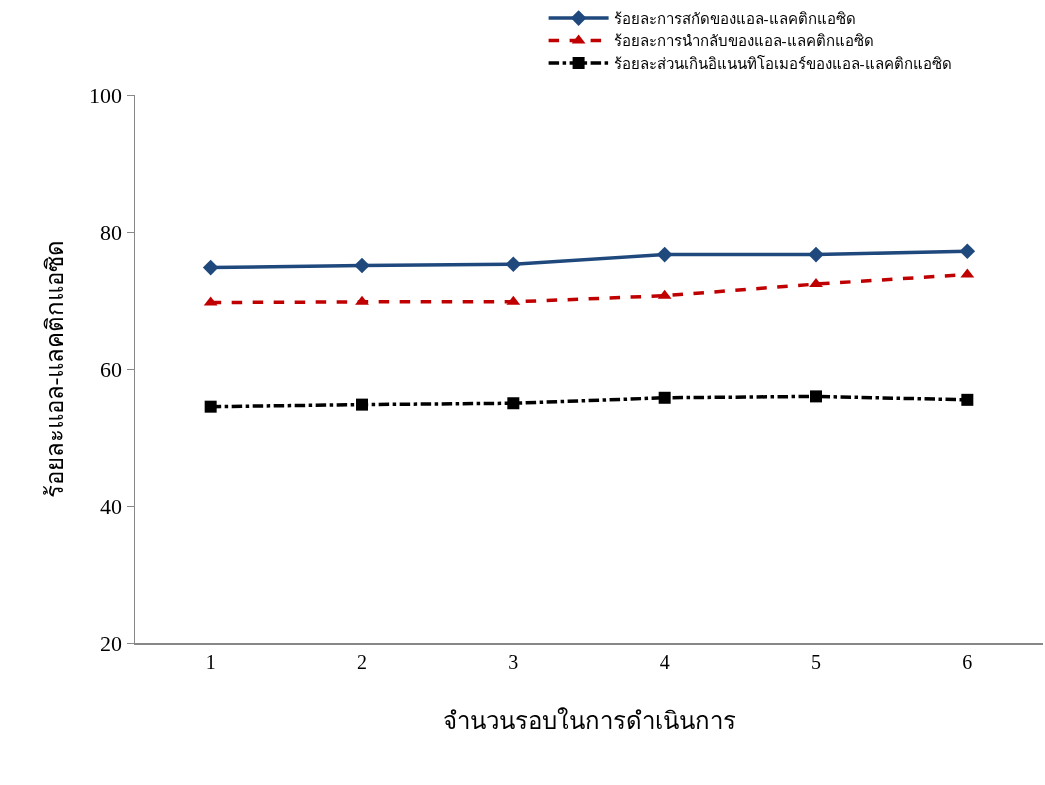  What do you see at coordinates (734, 18) in the screenshot?
I see `legend-label: ร้อยละการสกัดของแอล-แลคติกแอซิด` at bounding box center [734, 18].